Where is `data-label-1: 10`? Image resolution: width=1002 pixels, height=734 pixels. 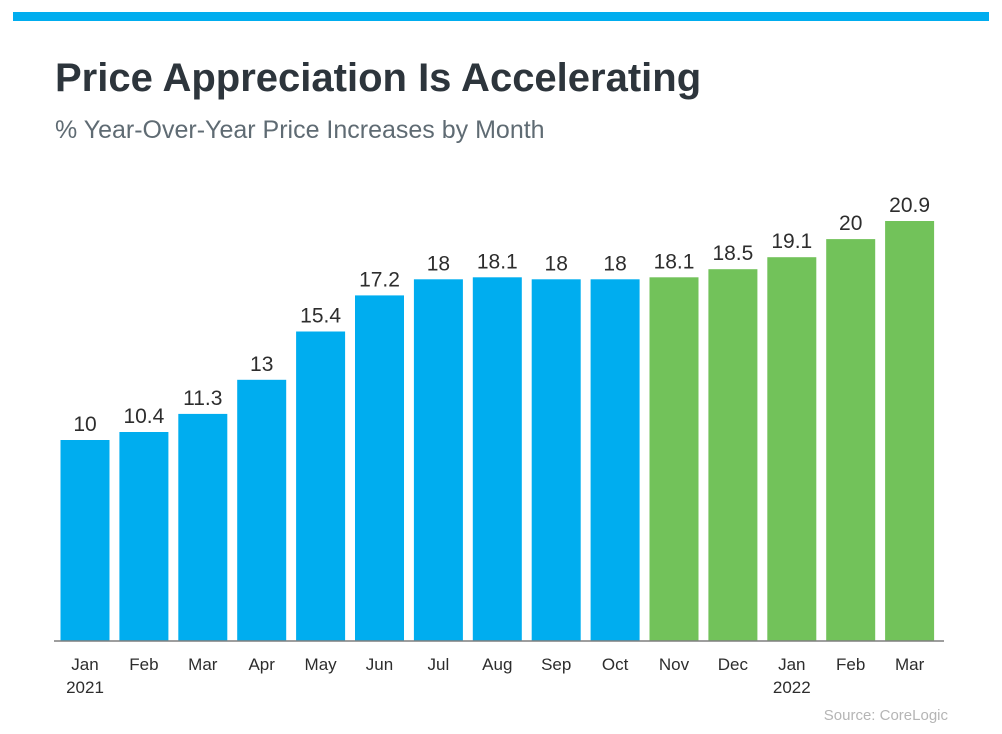
data-label-1: 10 is located at coordinates (84, 424).